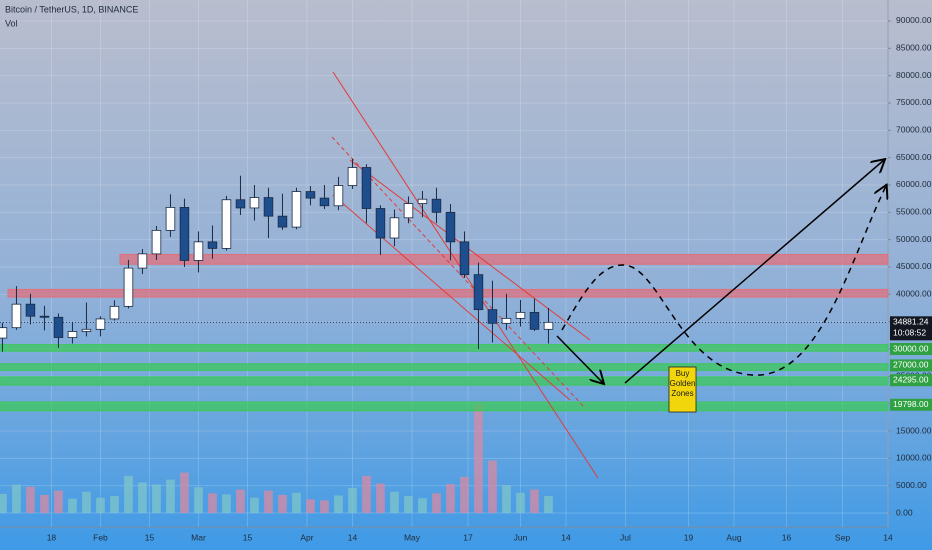 This screenshot has height=550, width=932. I want to click on y-tick-label: 90000.00, so click(914, 20).